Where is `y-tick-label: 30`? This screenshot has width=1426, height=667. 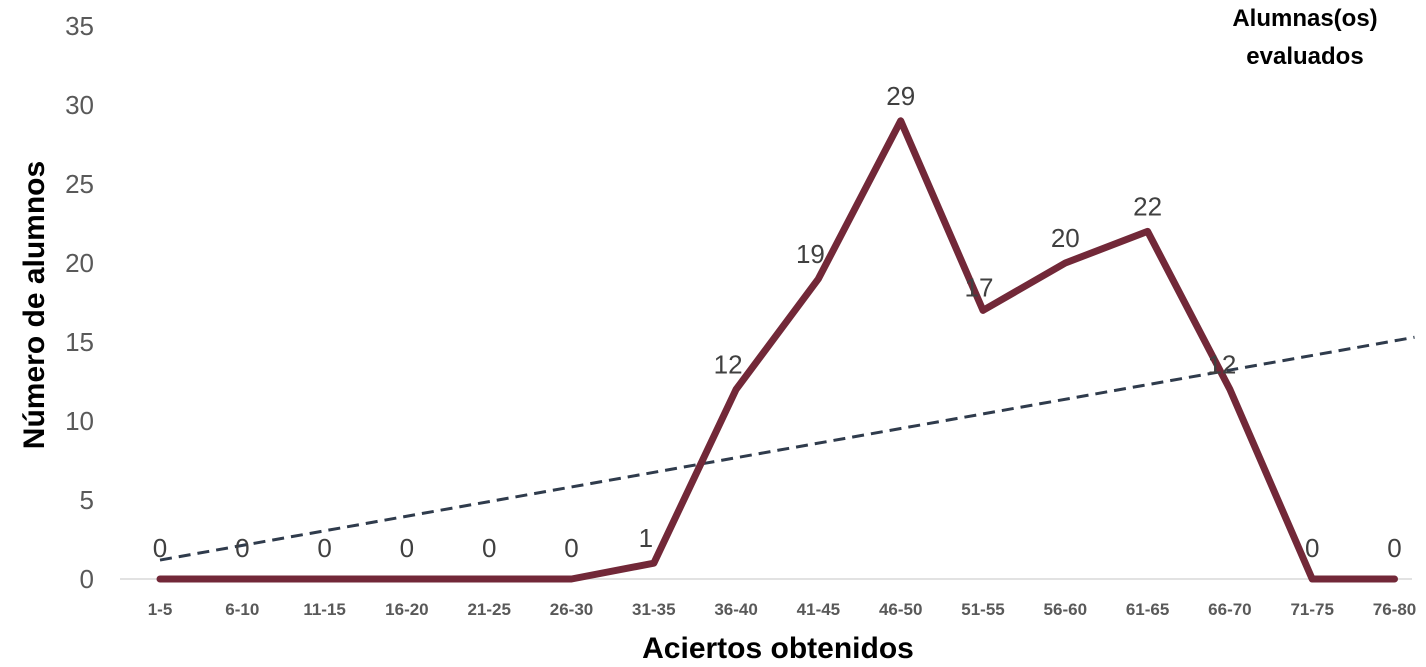
y-tick-label: 30 is located at coordinates (79, 105).